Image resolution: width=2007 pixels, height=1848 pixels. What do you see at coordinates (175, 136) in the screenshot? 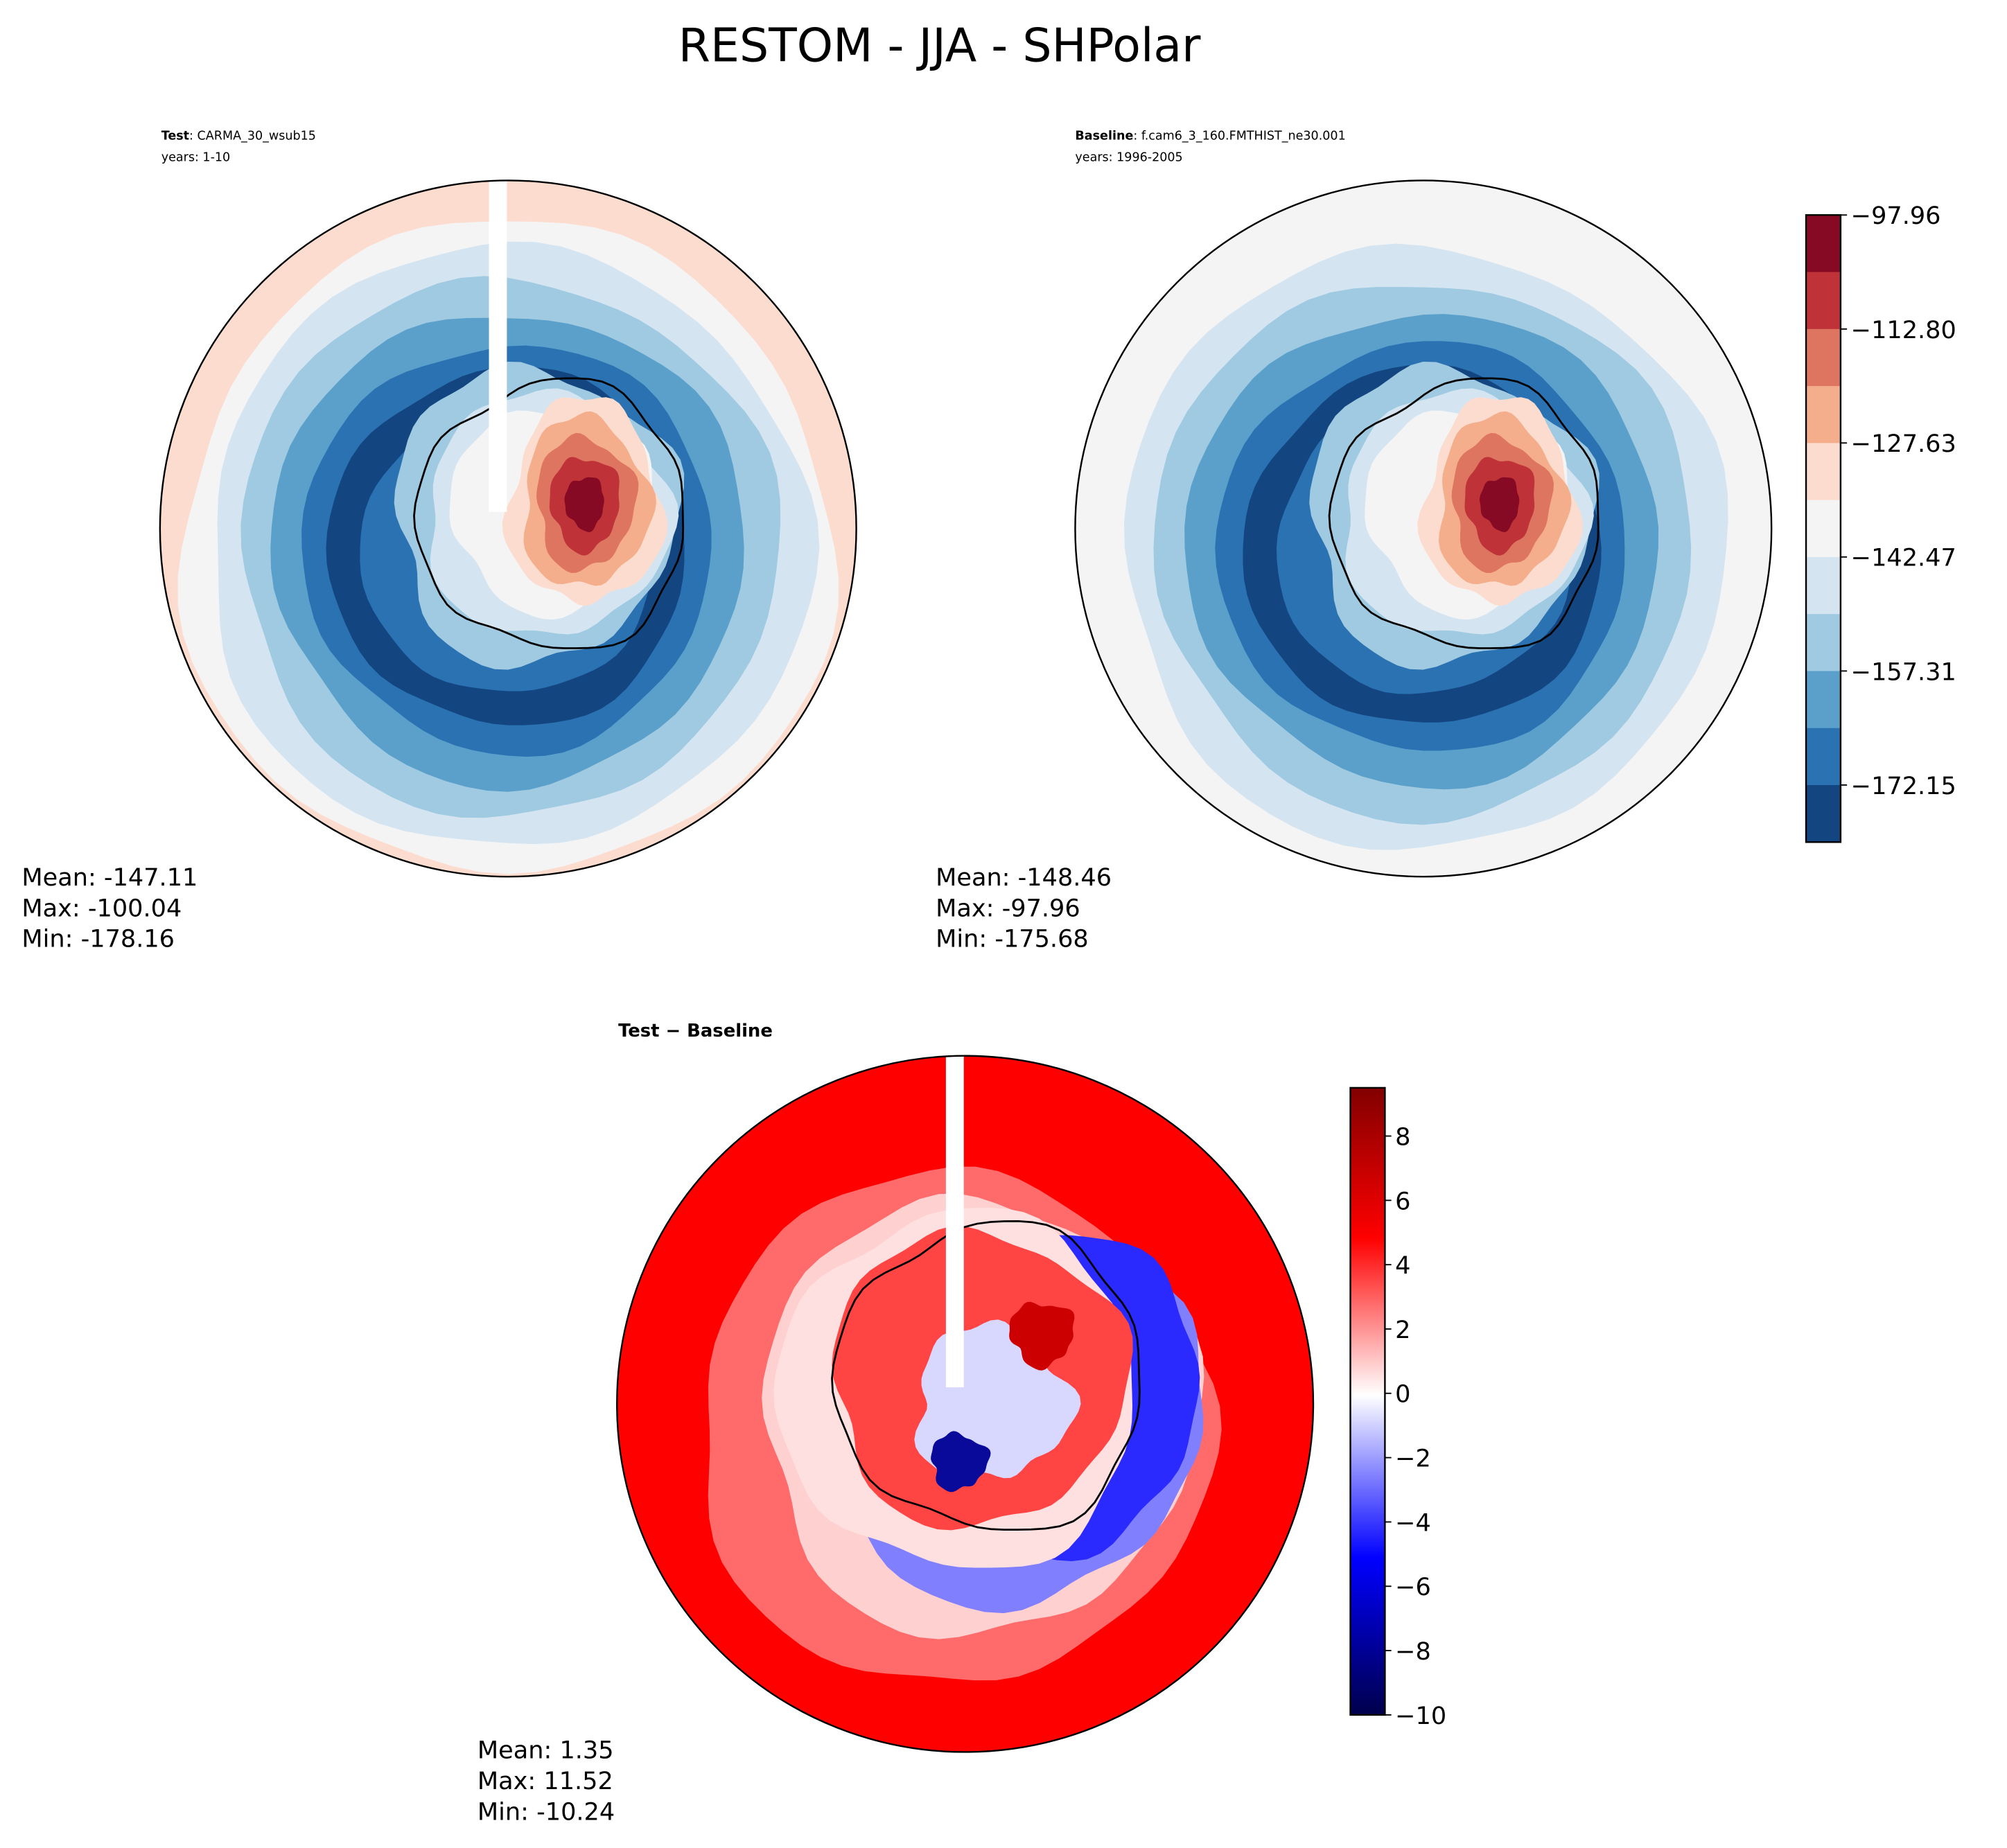
I see `test-title-label: Test` at bounding box center [175, 136].